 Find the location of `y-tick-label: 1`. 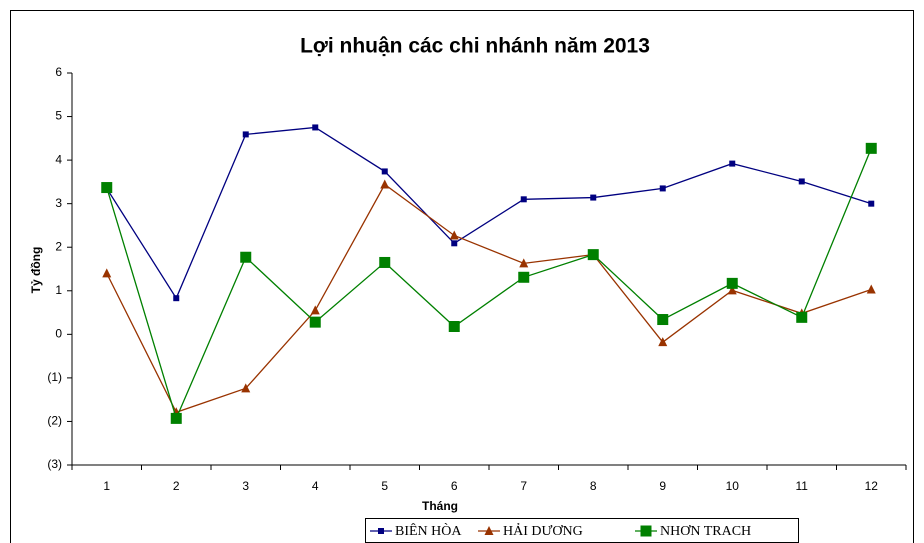

y-tick-label: 1 is located at coordinates (58, 290).